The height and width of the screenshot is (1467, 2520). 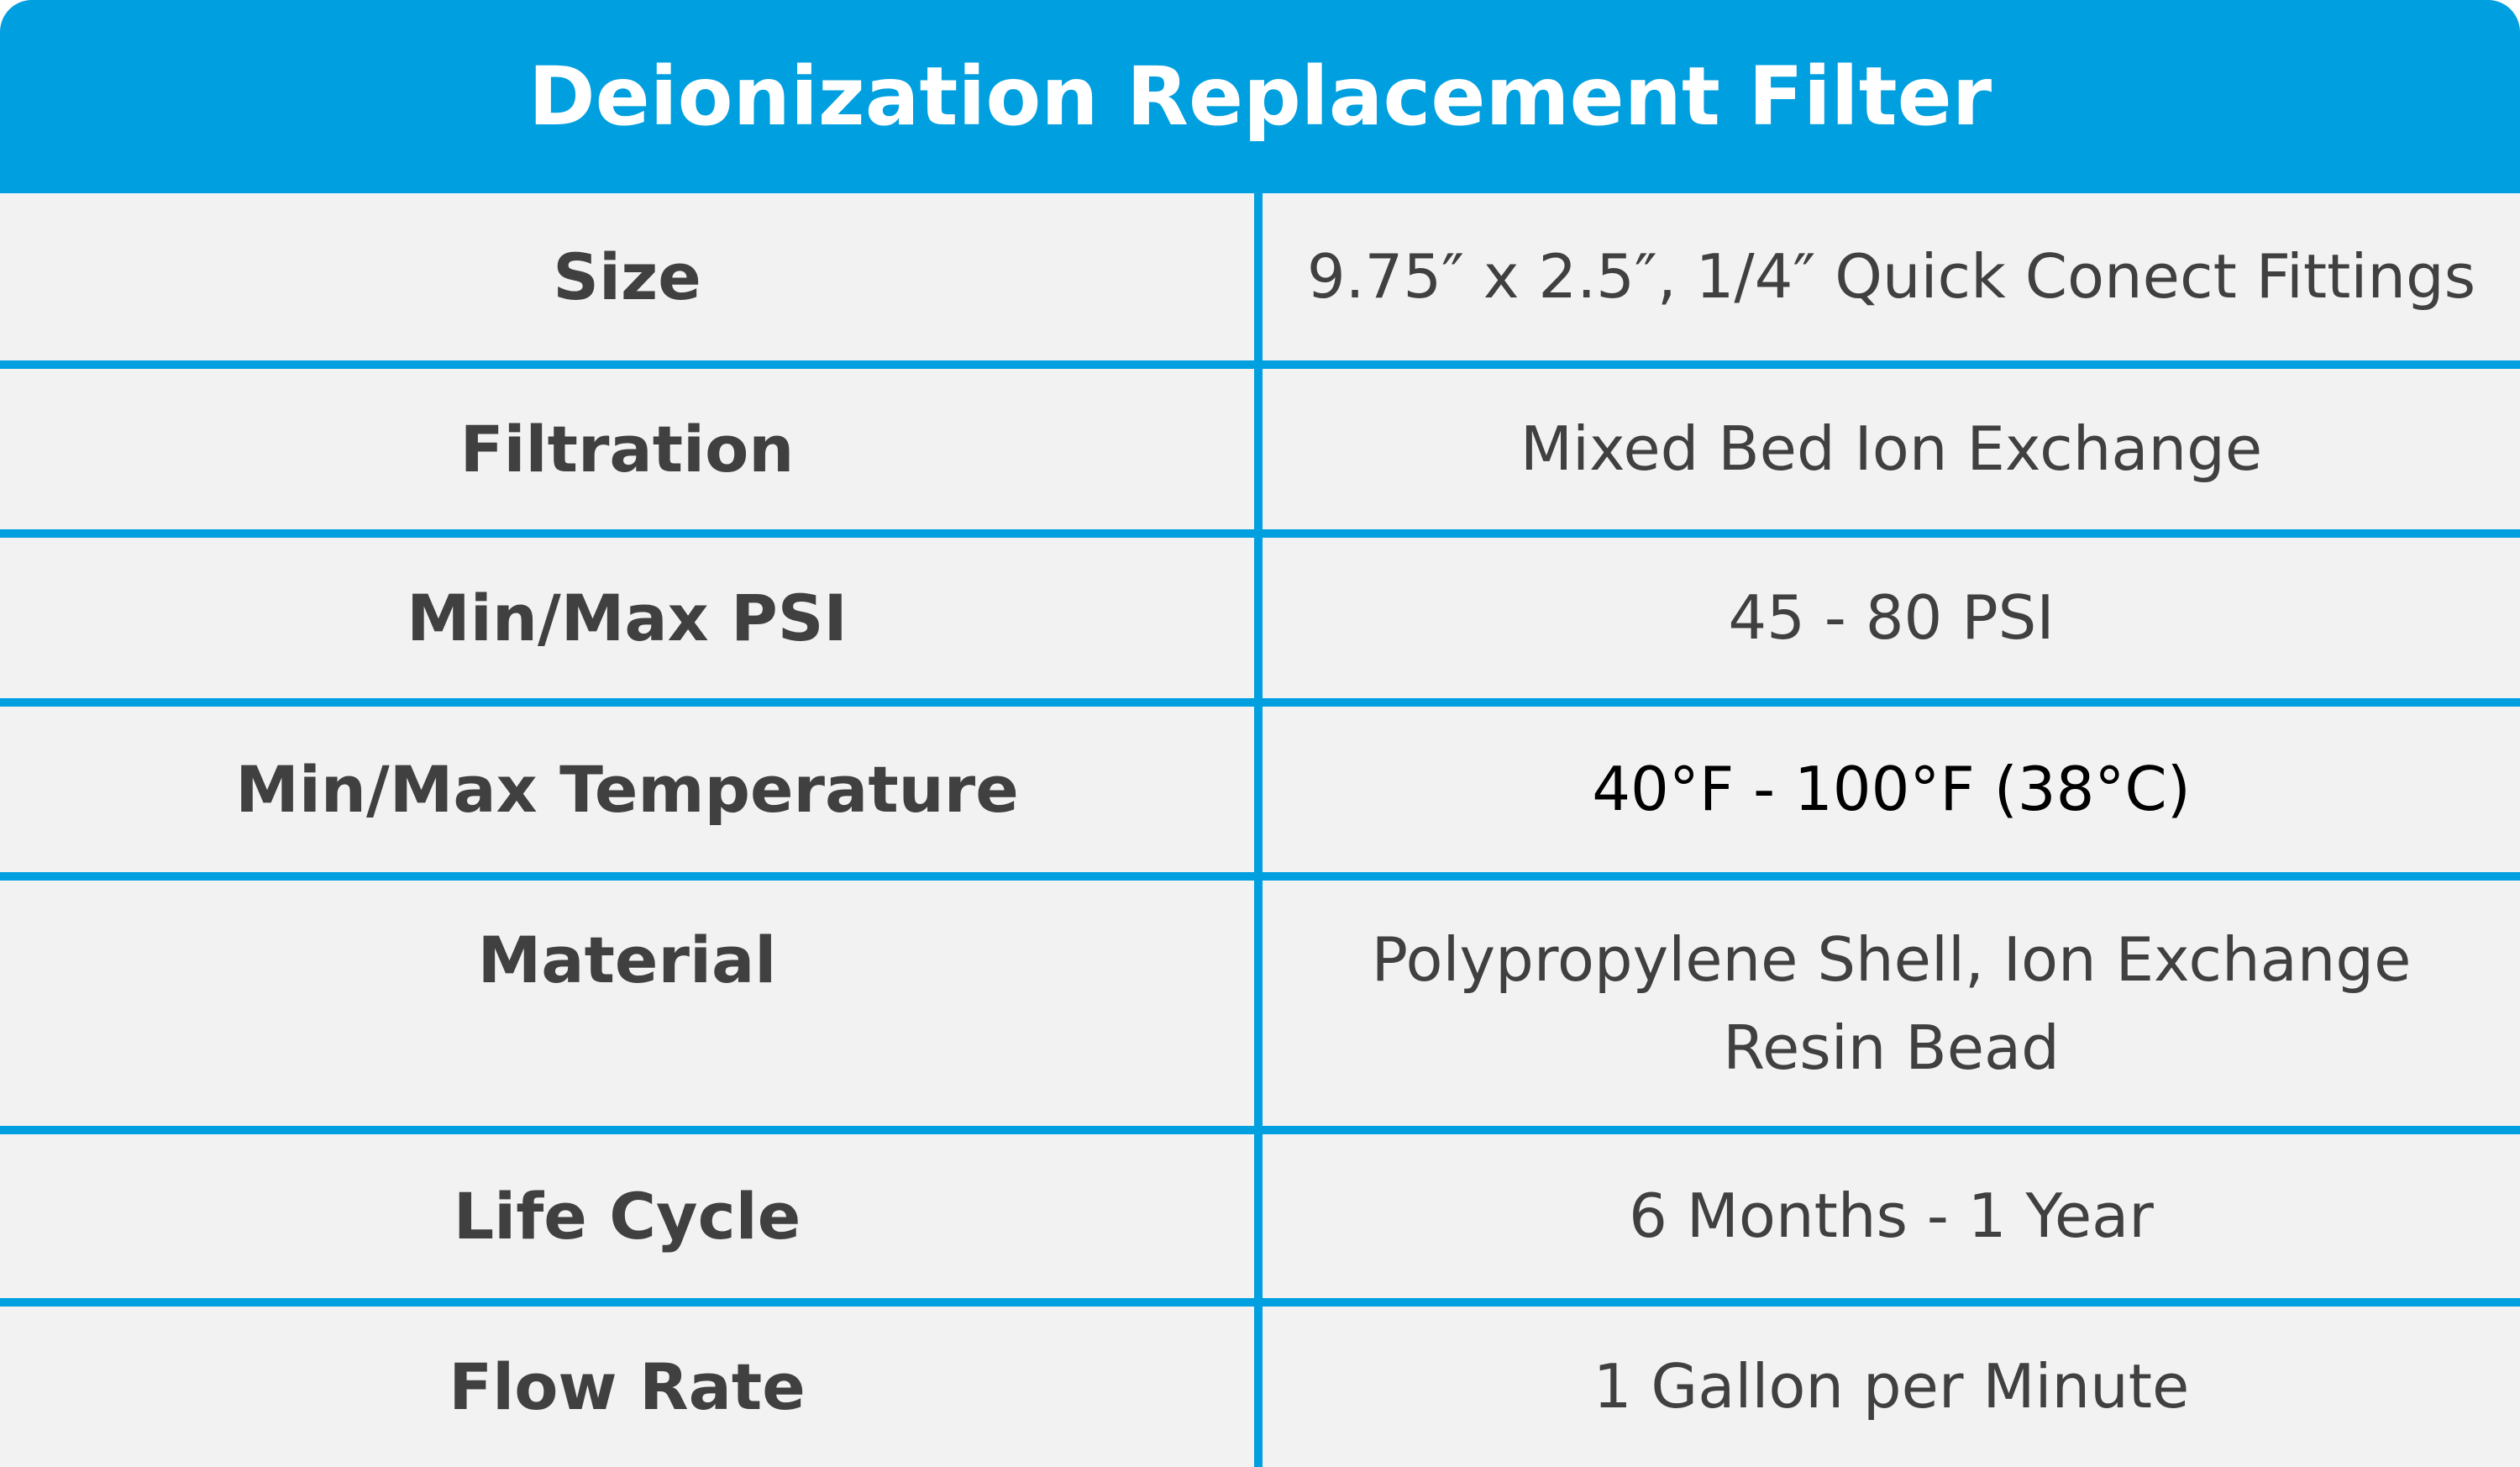 What do you see at coordinates (1260, 97) in the screenshot?
I see `card-title: Deionization Replacement Filter` at bounding box center [1260, 97].